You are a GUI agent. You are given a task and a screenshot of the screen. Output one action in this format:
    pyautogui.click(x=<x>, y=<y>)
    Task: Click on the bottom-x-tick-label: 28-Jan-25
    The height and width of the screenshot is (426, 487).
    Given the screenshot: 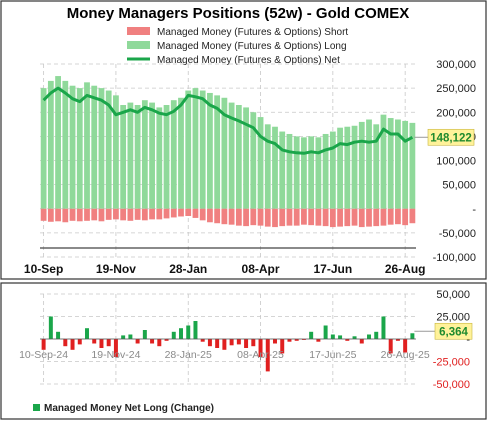 What is the action you would take?
    pyautogui.click(x=188, y=355)
    